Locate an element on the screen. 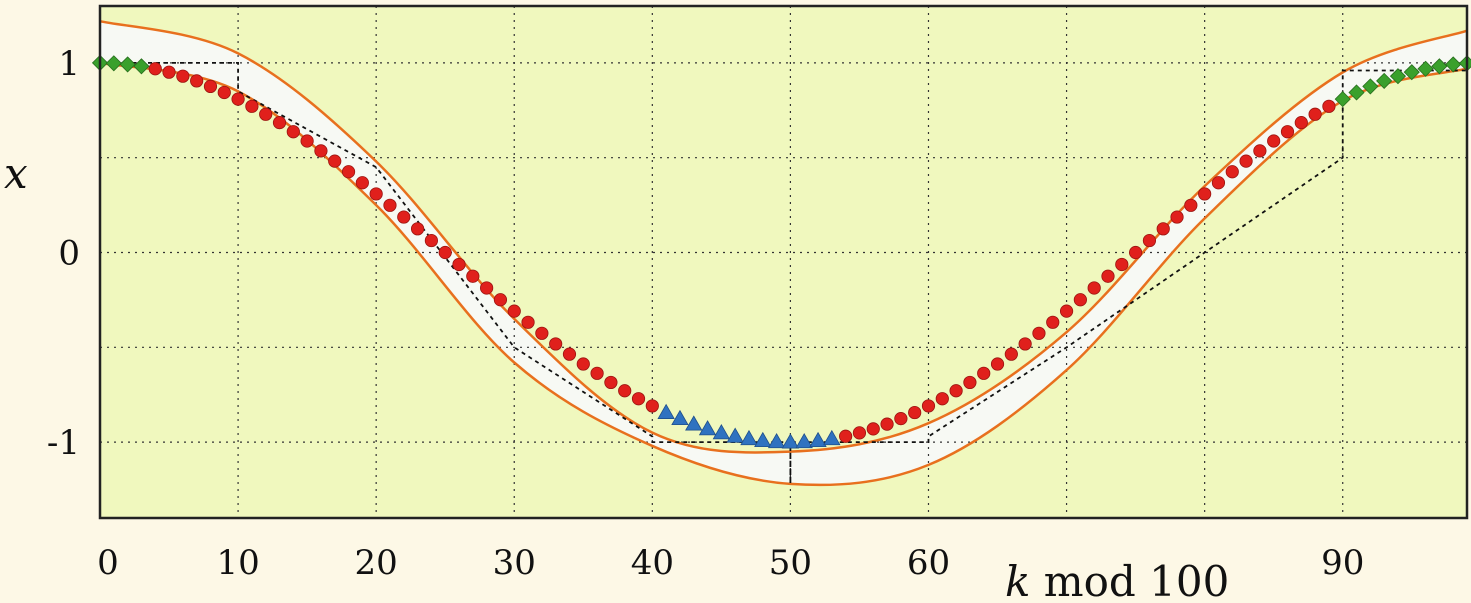 The height and width of the screenshot is (603, 1471). y-tick-label: -1 is located at coordinates (63, 443).